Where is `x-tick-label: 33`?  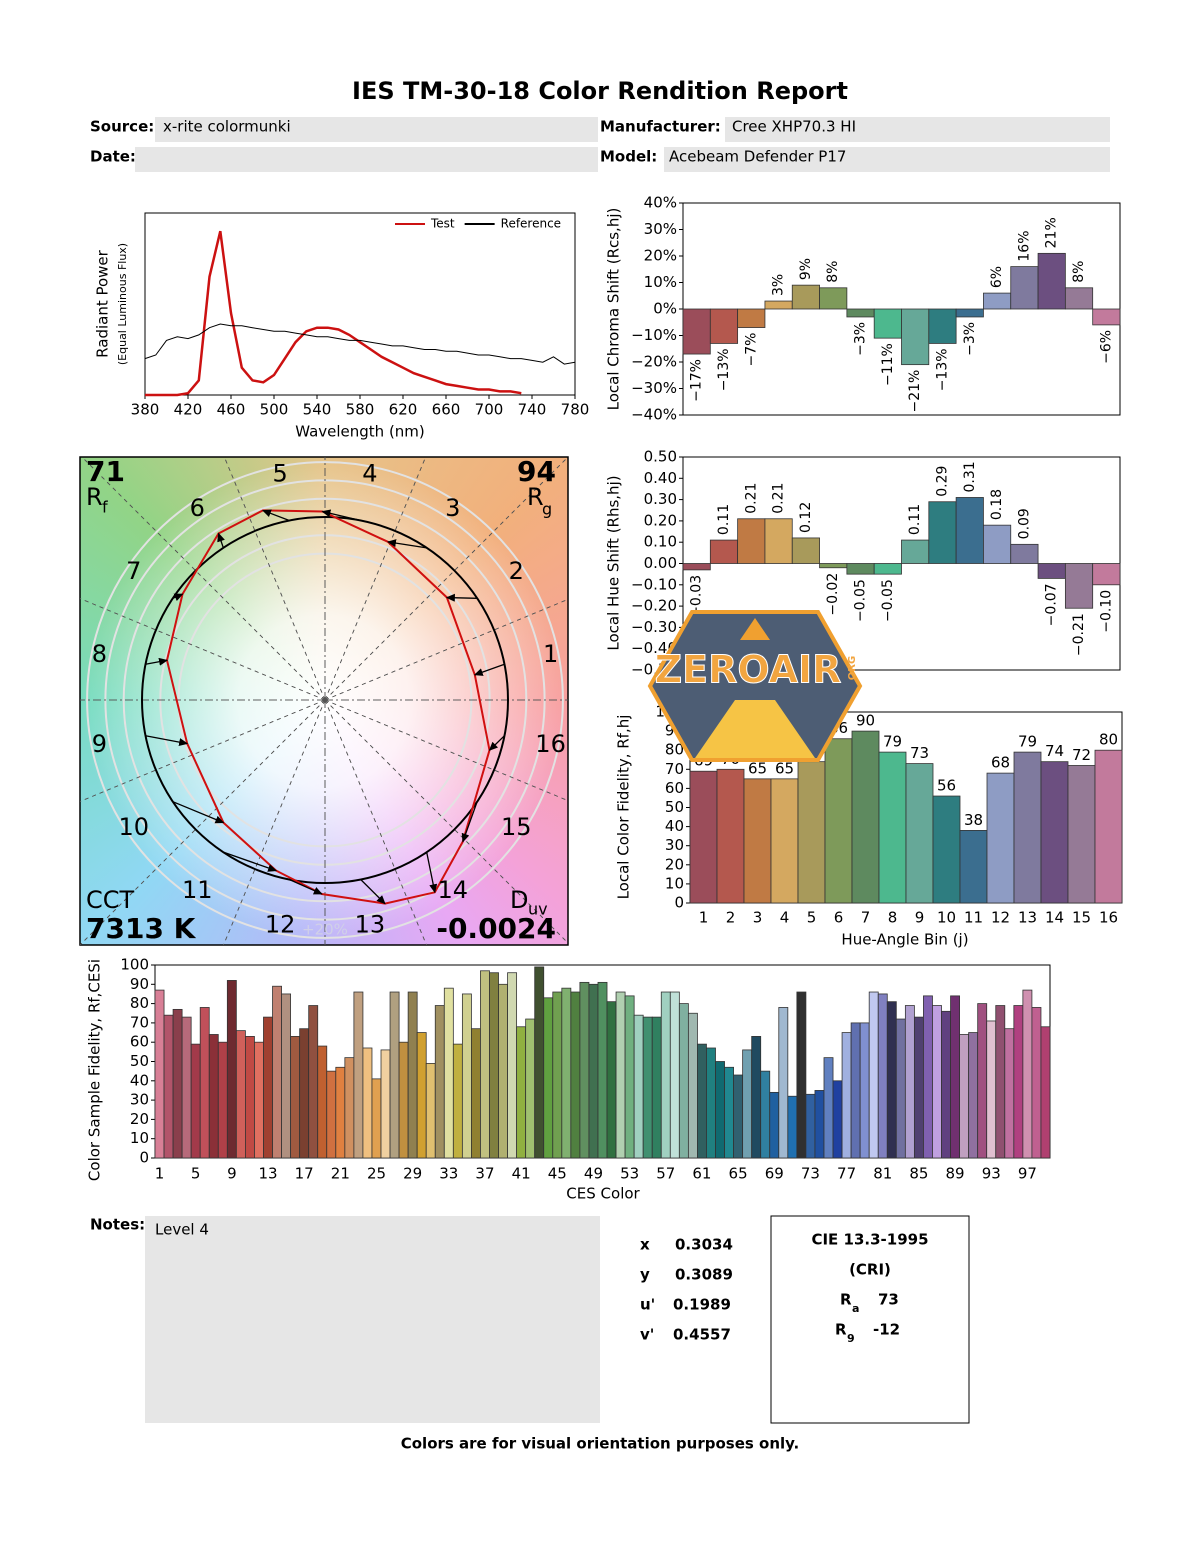
x-tick-label: 33 is located at coordinates (448, 1174).